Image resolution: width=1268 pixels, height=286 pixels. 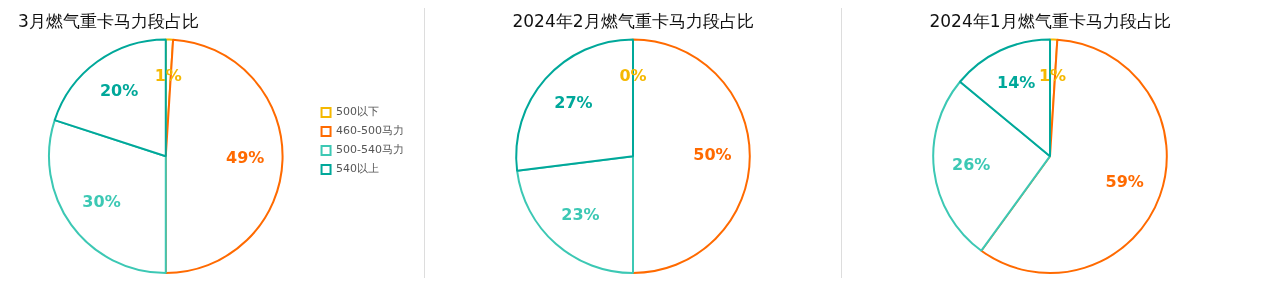 What do you see at coordinates (1124, 182) in the screenshot?
I see `data-label: 59%` at bounding box center [1124, 182].